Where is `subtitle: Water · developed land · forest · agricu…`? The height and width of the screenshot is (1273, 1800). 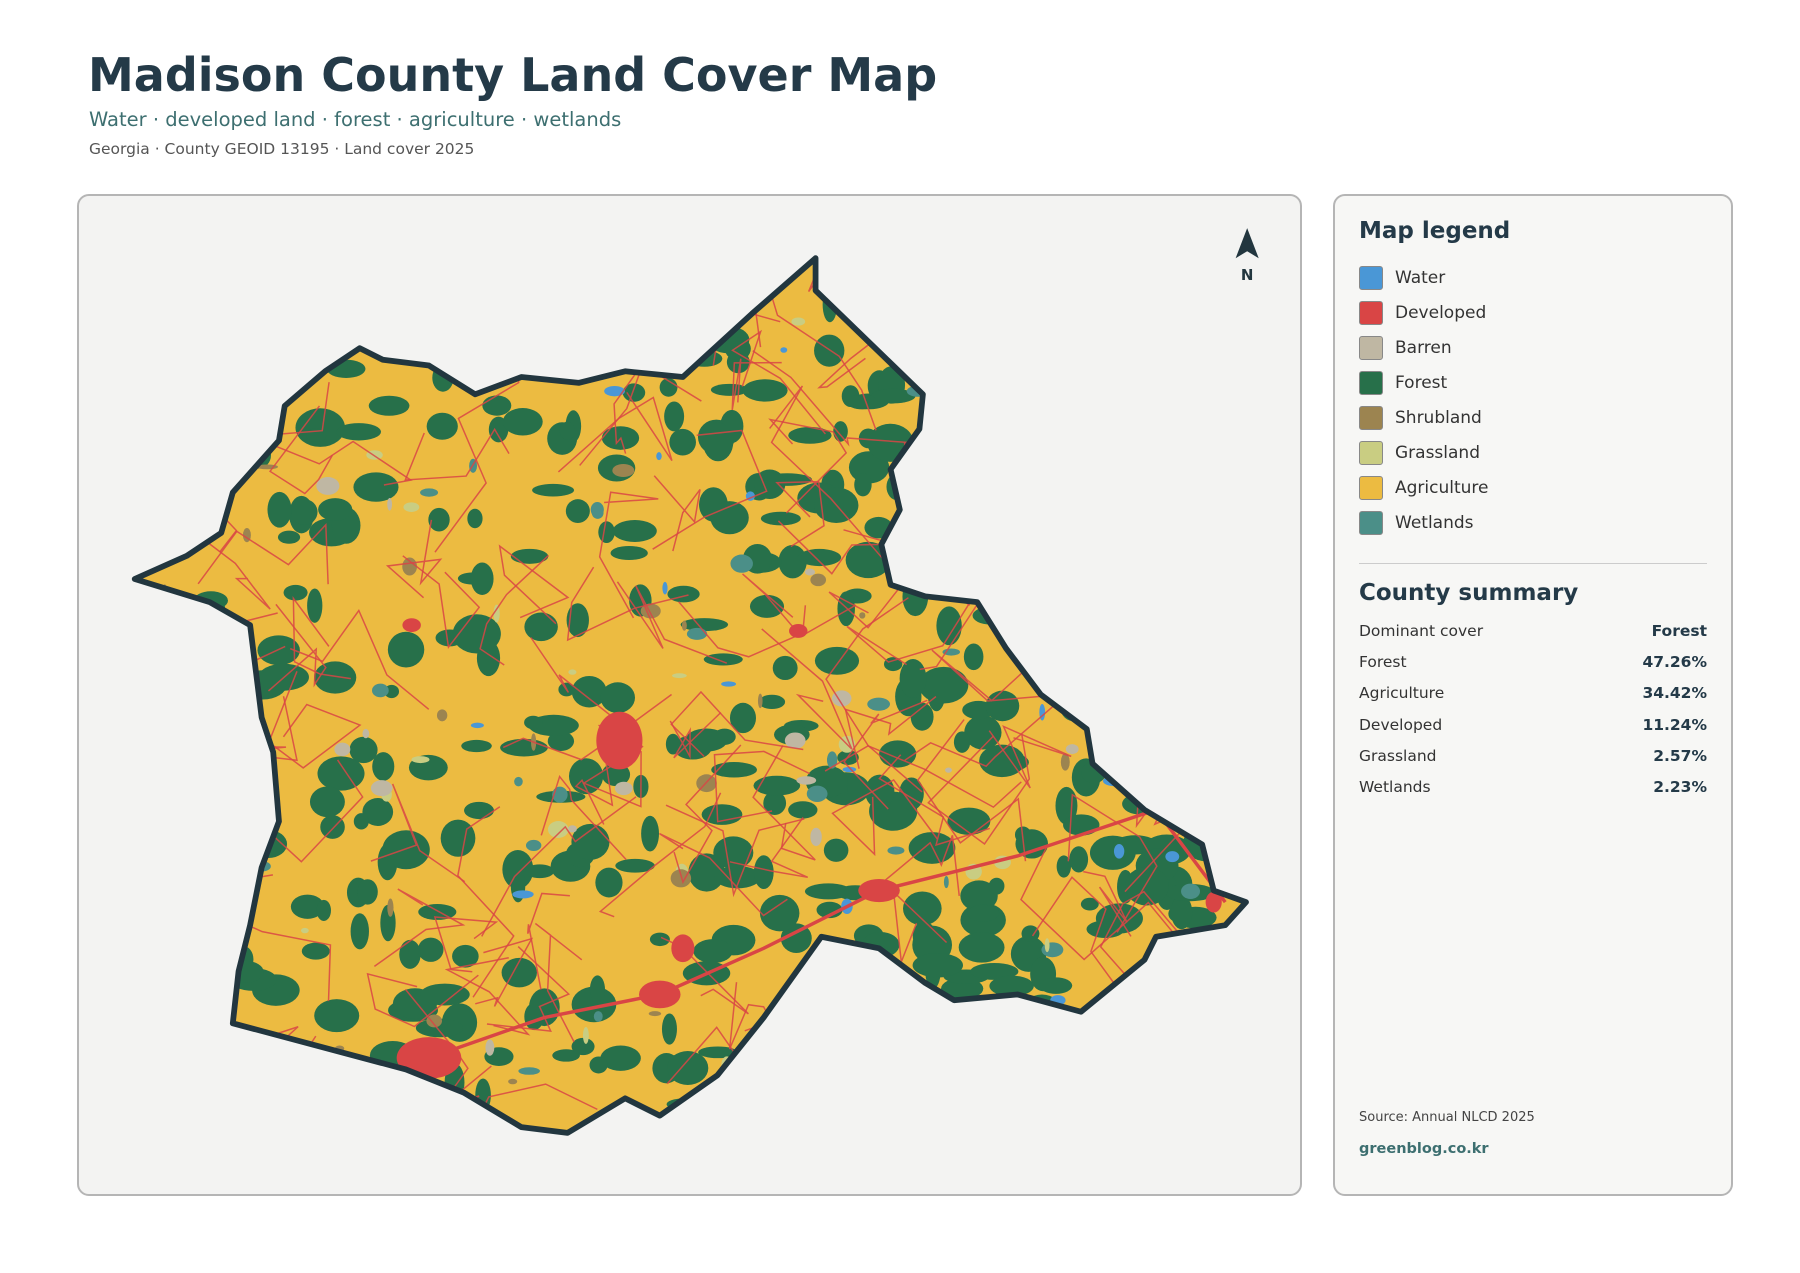 subtitle: Water · developed land · forest · agricu… is located at coordinates (355, 119).